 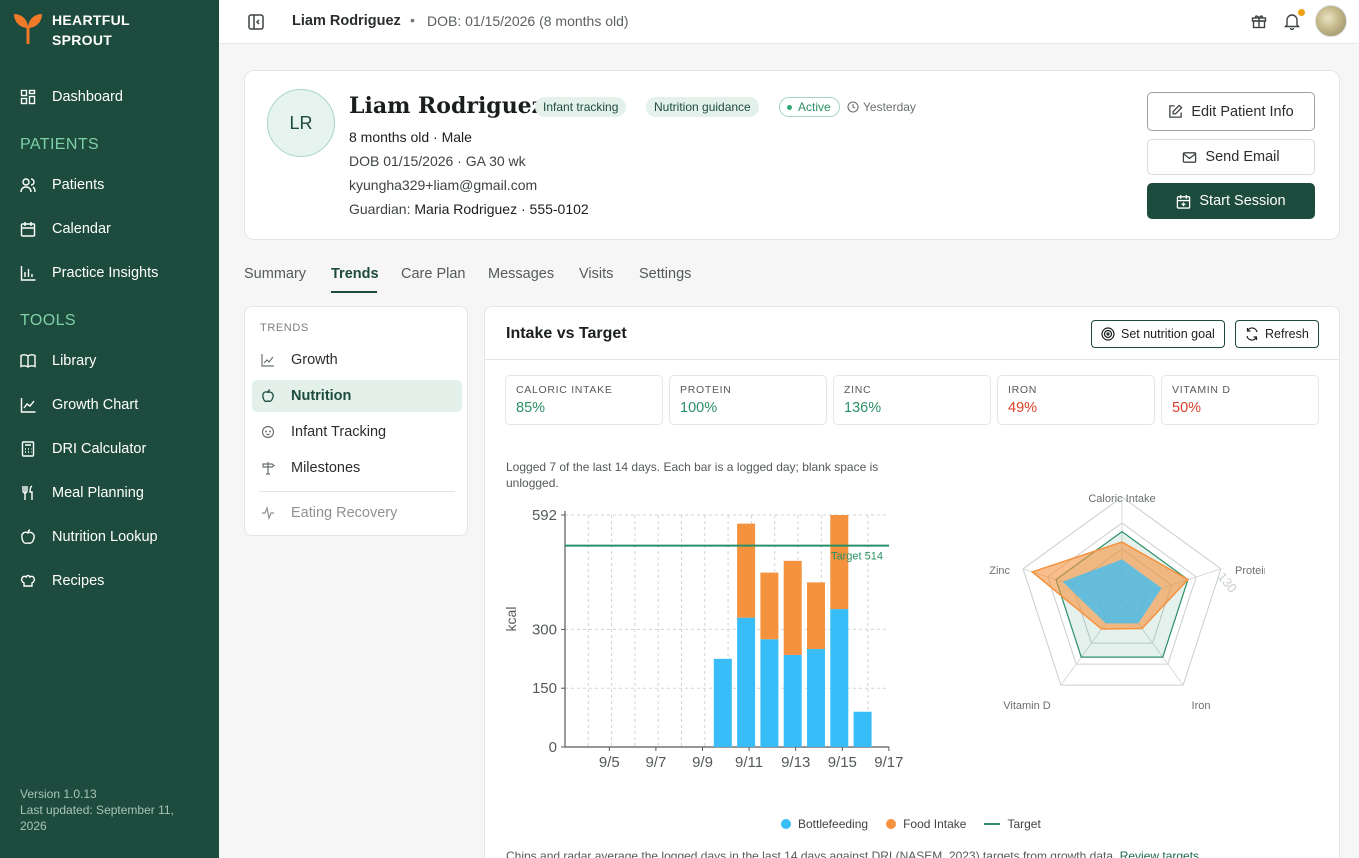 What do you see at coordinates (824, 824) in the screenshot?
I see `legend-bottlefeeding: Bottlefeeding` at bounding box center [824, 824].